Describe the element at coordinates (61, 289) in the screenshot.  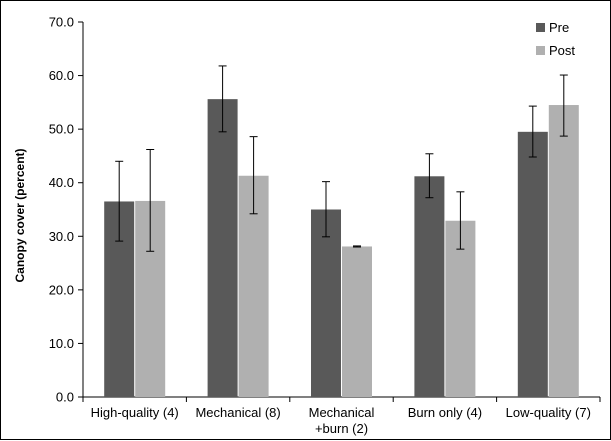
I see `y-tick-label: 20.0` at that location.